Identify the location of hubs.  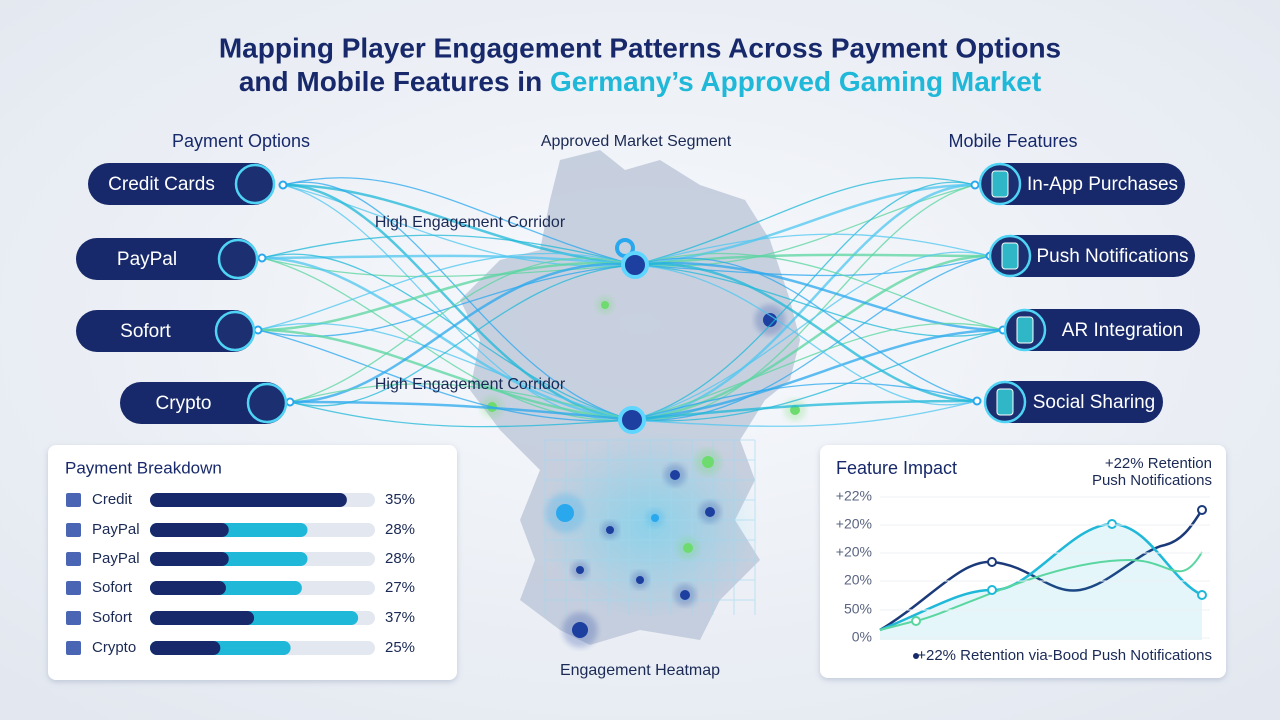
(632, 336).